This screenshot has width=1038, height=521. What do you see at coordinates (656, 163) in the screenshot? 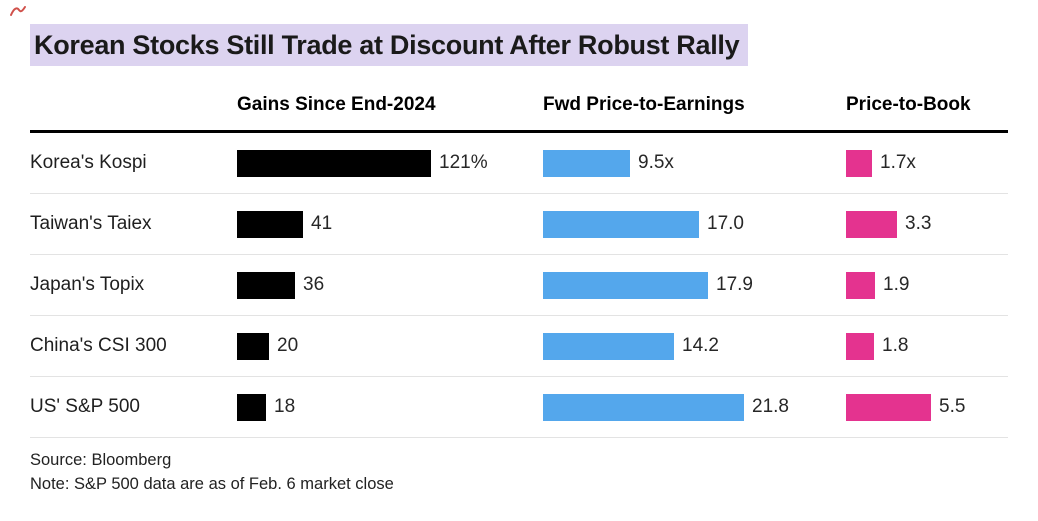
I see `fwd-pe-value: 9.5x` at bounding box center [656, 163].